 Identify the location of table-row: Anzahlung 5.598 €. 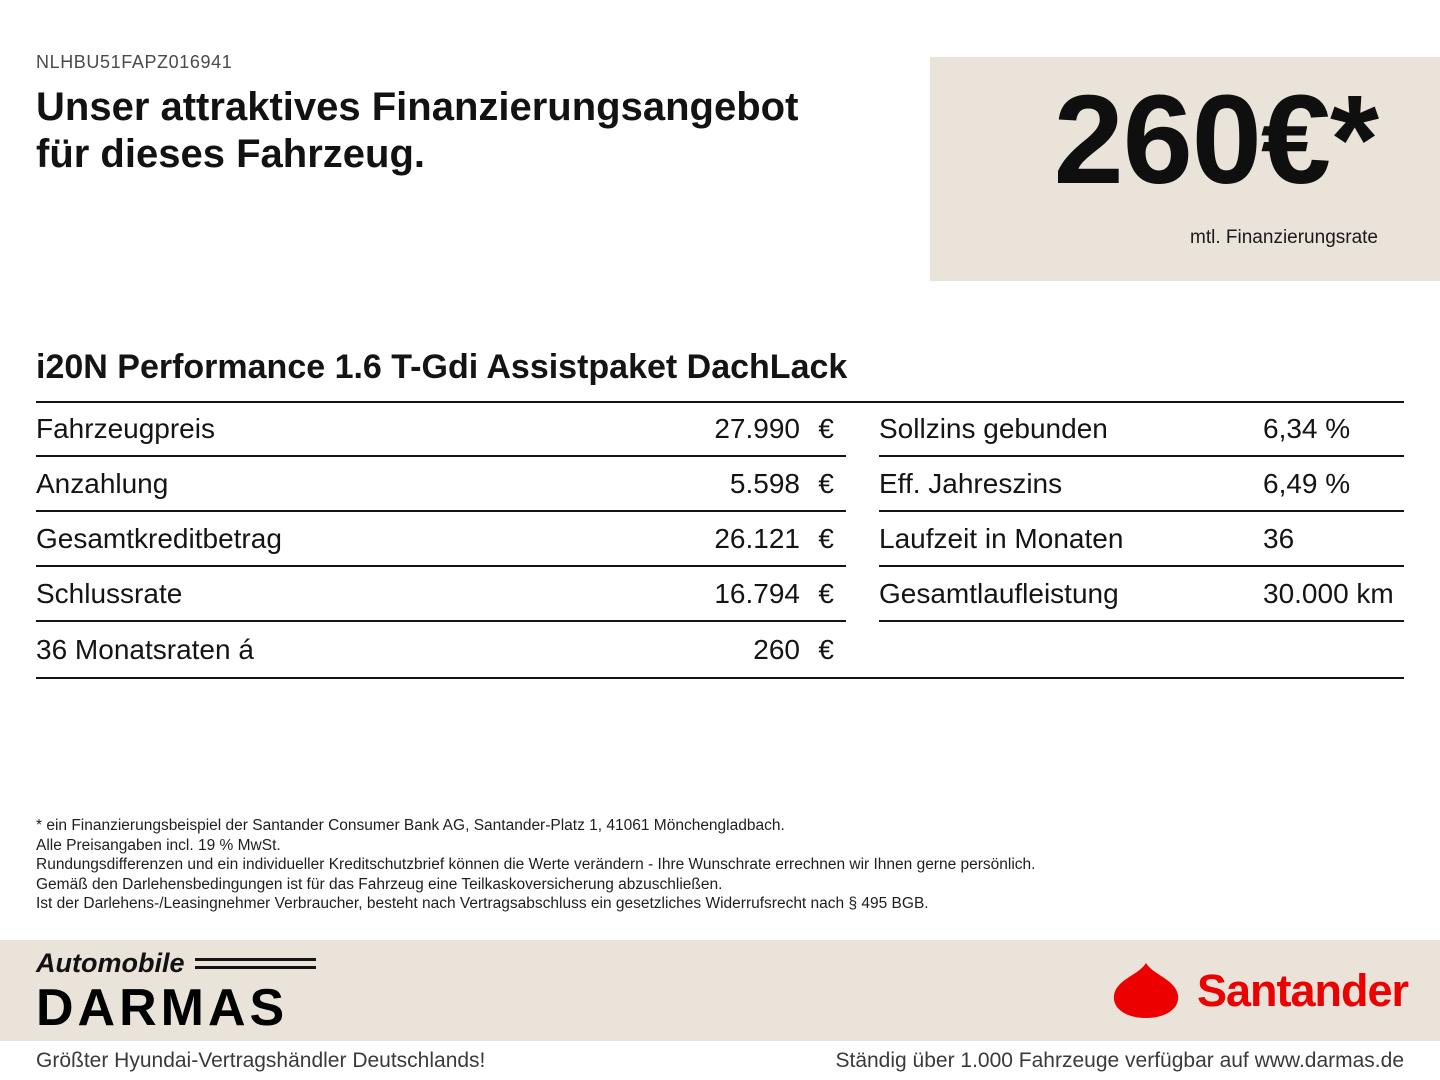
(441, 484).